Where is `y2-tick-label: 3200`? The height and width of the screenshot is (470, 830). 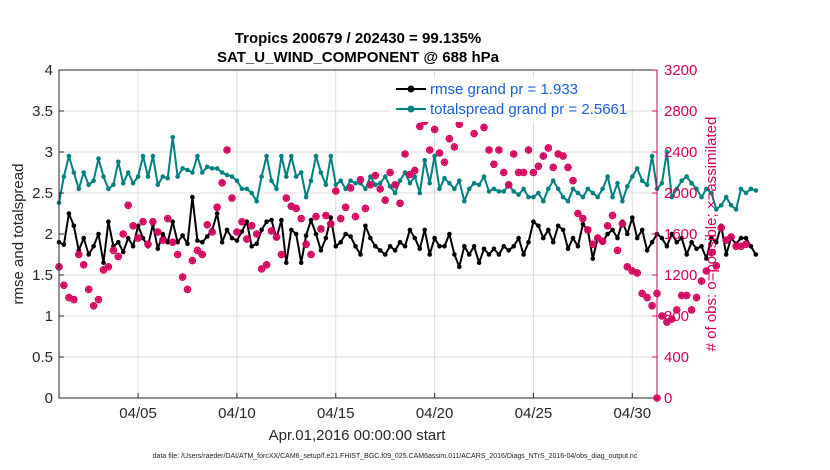
y2-tick-label: 3200 is located at coordinates (680, 70).